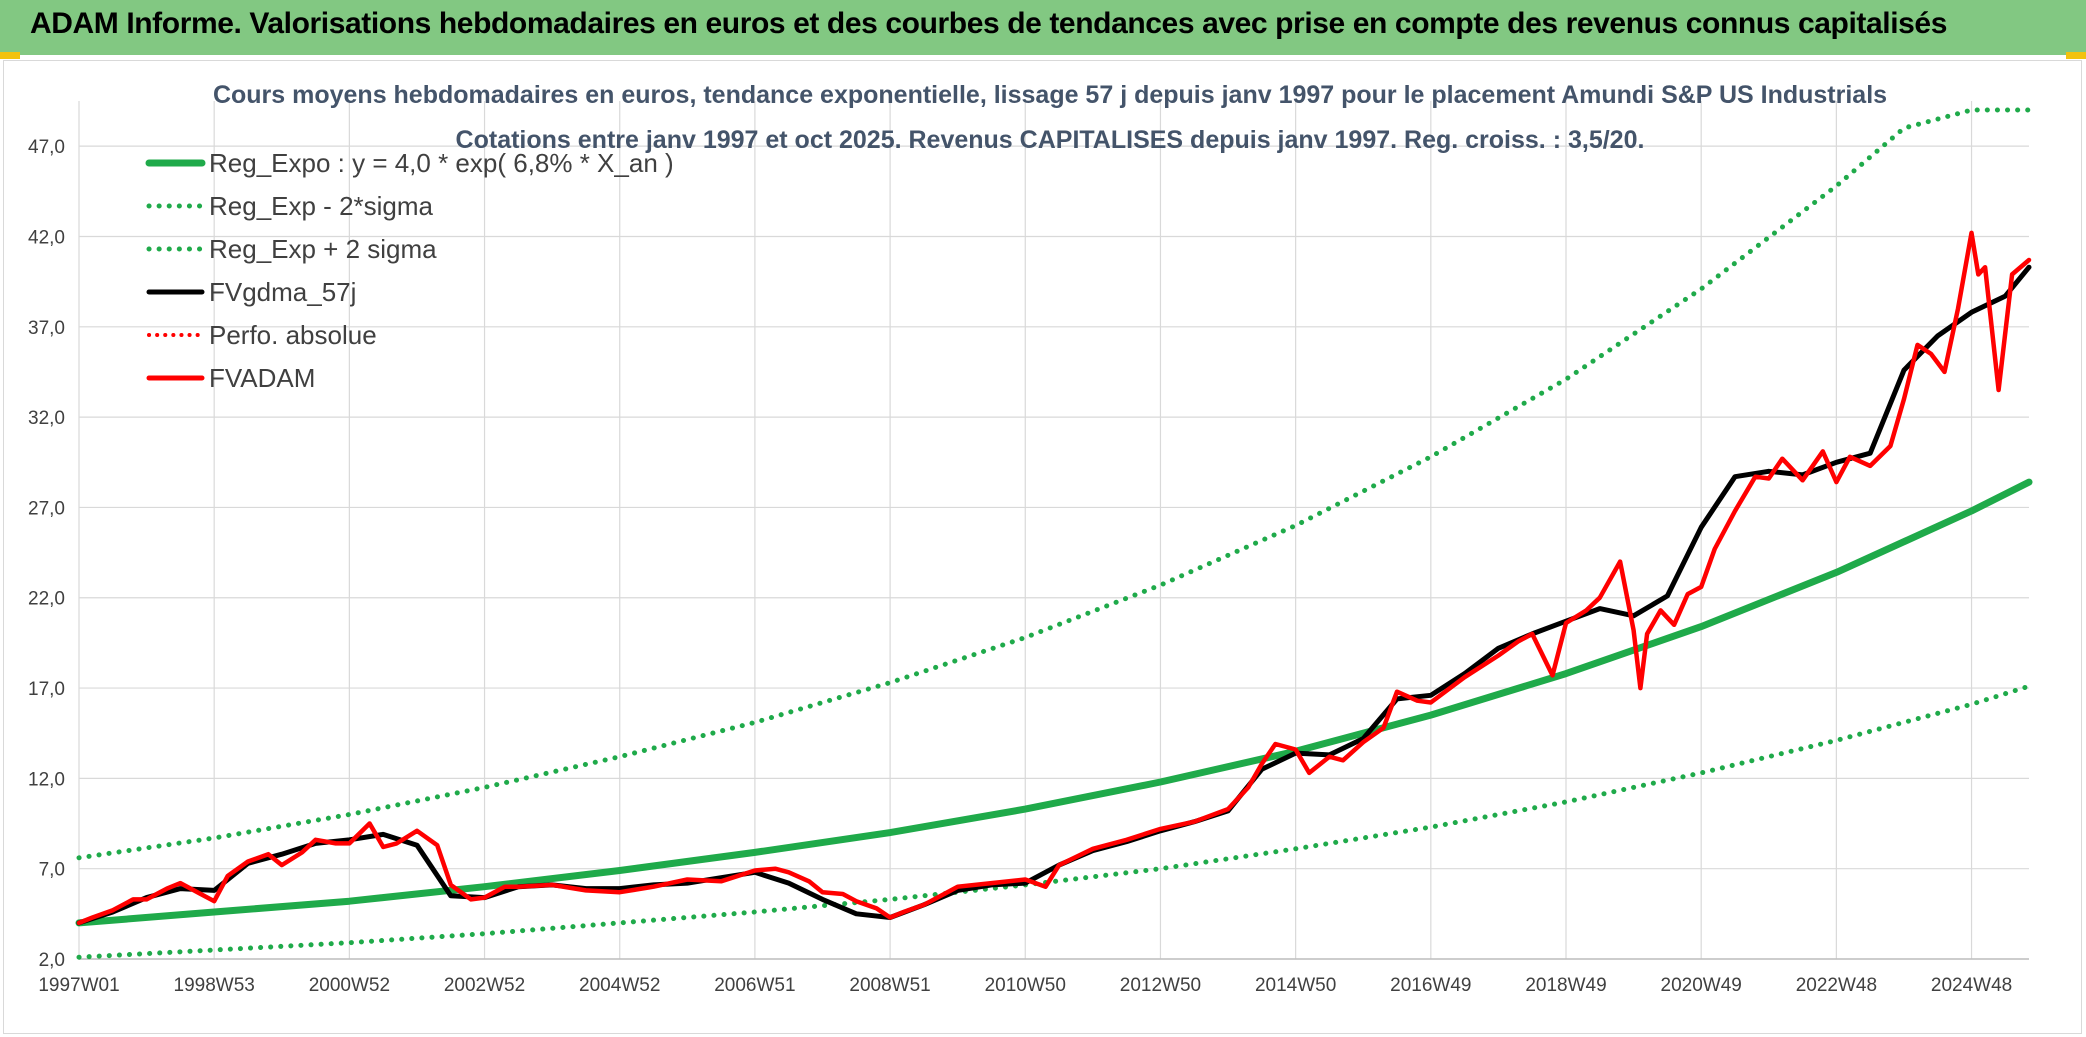 Image resolution: width=2086 pixels, height=1037 pixels. I want to click on legend-label: Reg_Expo : y = 4,0 * exp( 6,8% * X_an ), so click(441, 163).